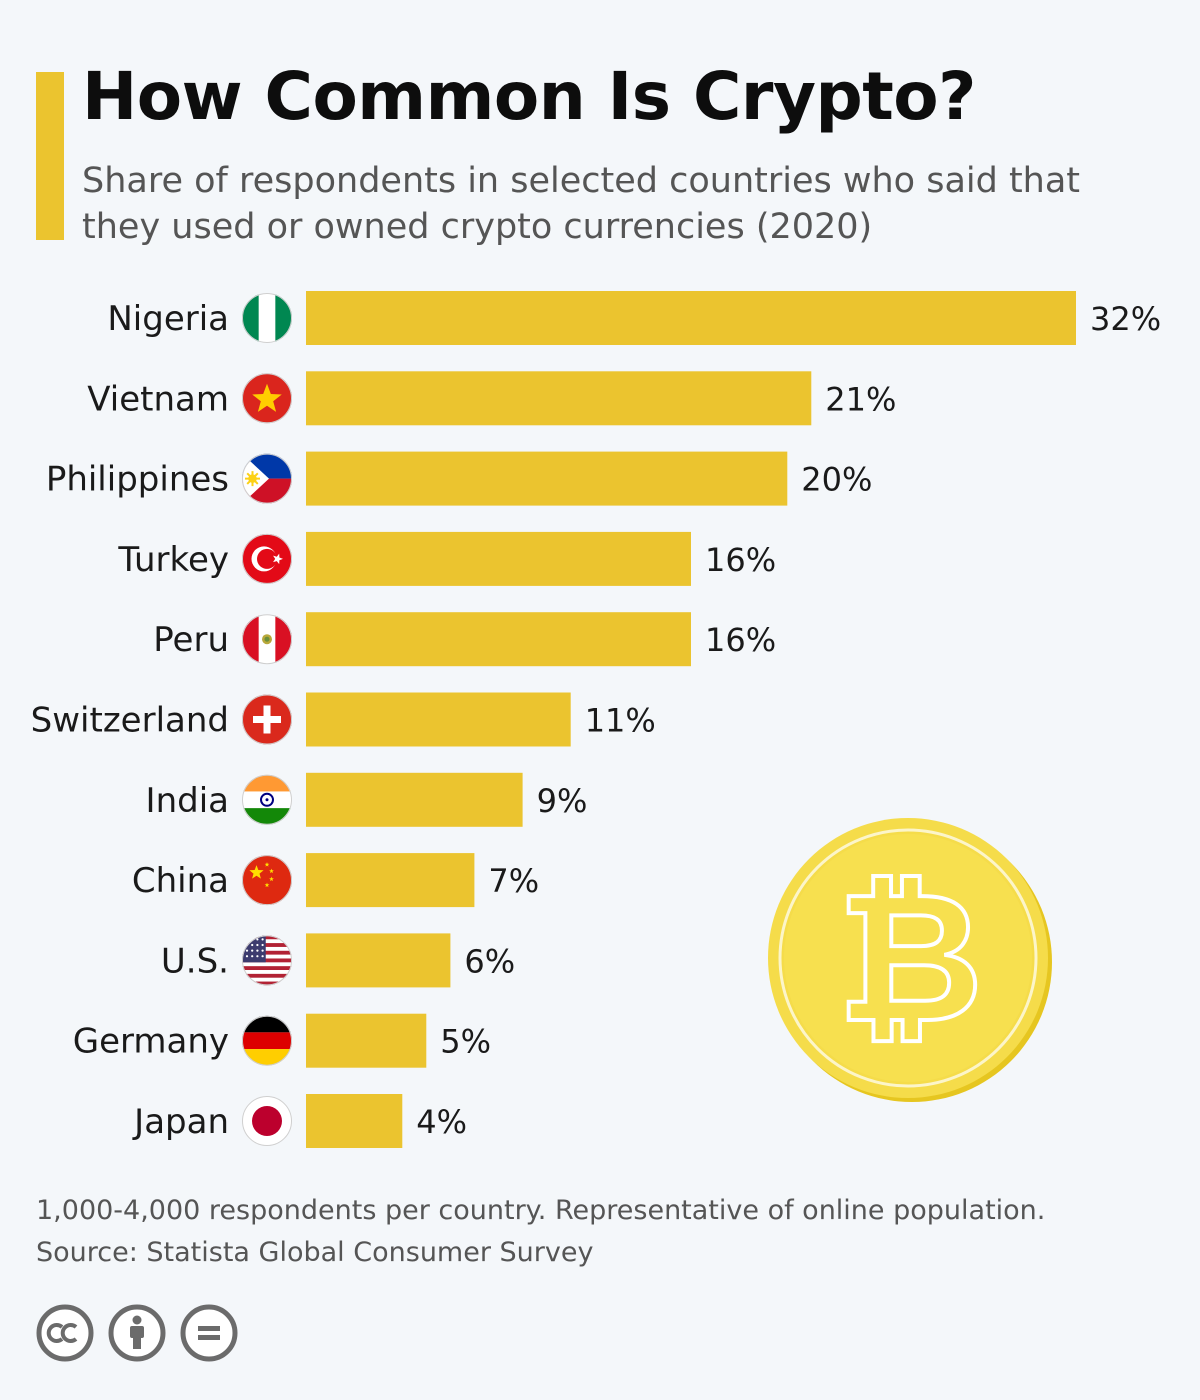  I want to click on japan-flag-icon, so click(267, 1121).